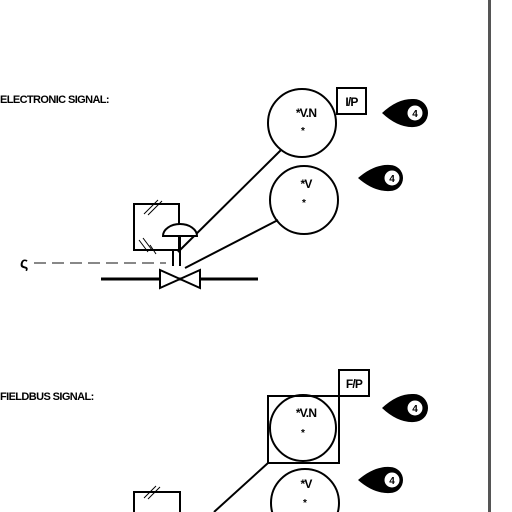 The image size is (512, 512). What do you see at coordinates (47, 397) in the screenshot?
I see `fieldbus-signal-heading: FIELDBUS SIGNAL:` at bounding box center [47, 397].